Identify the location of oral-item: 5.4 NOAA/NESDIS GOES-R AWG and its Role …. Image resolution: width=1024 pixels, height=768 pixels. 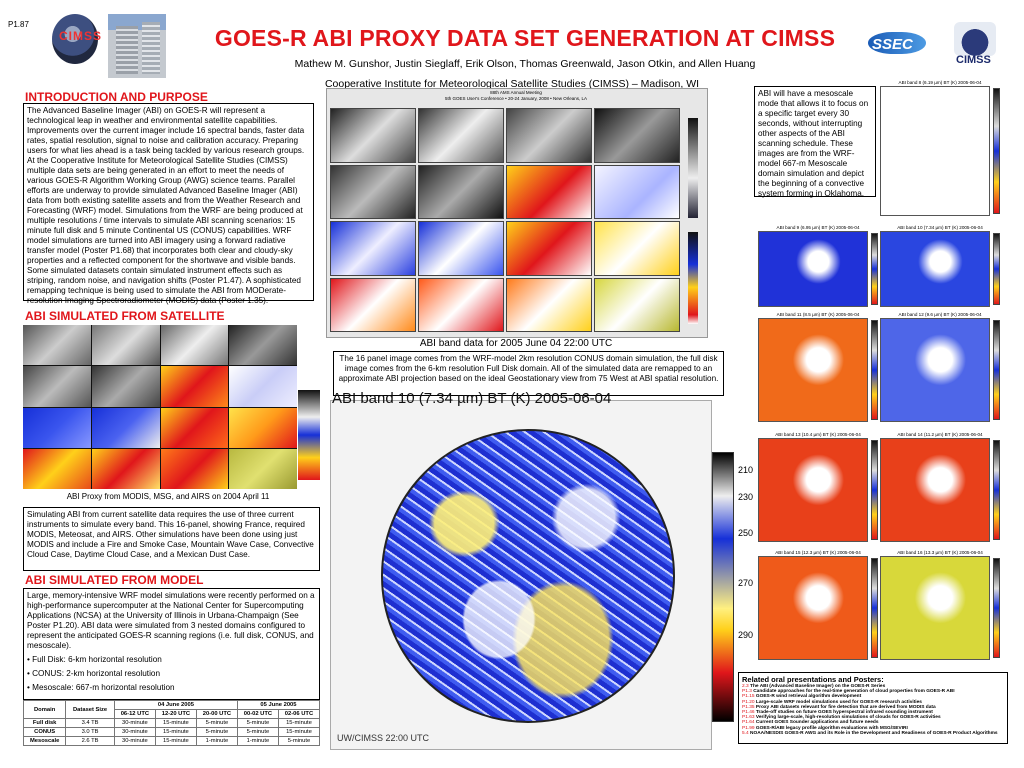
(873, 733).